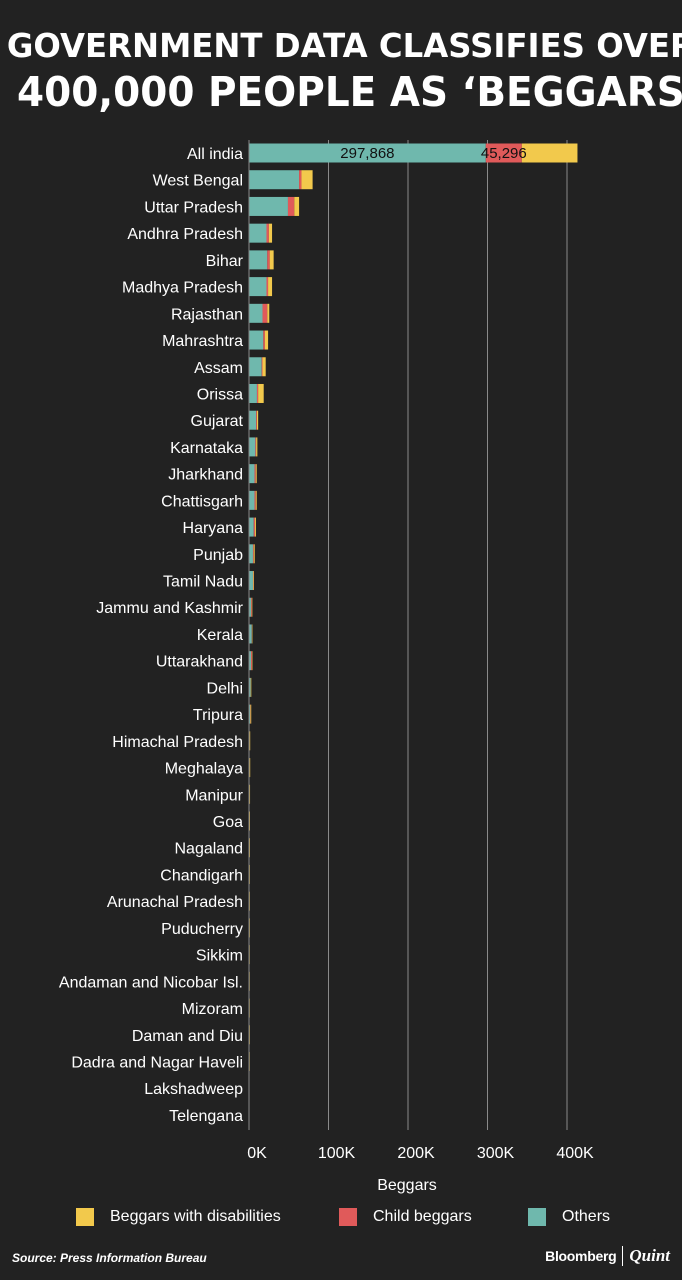 The image size is (682, 1280). I want to click on category-label-12: Jharkhand, so click(205, 475).